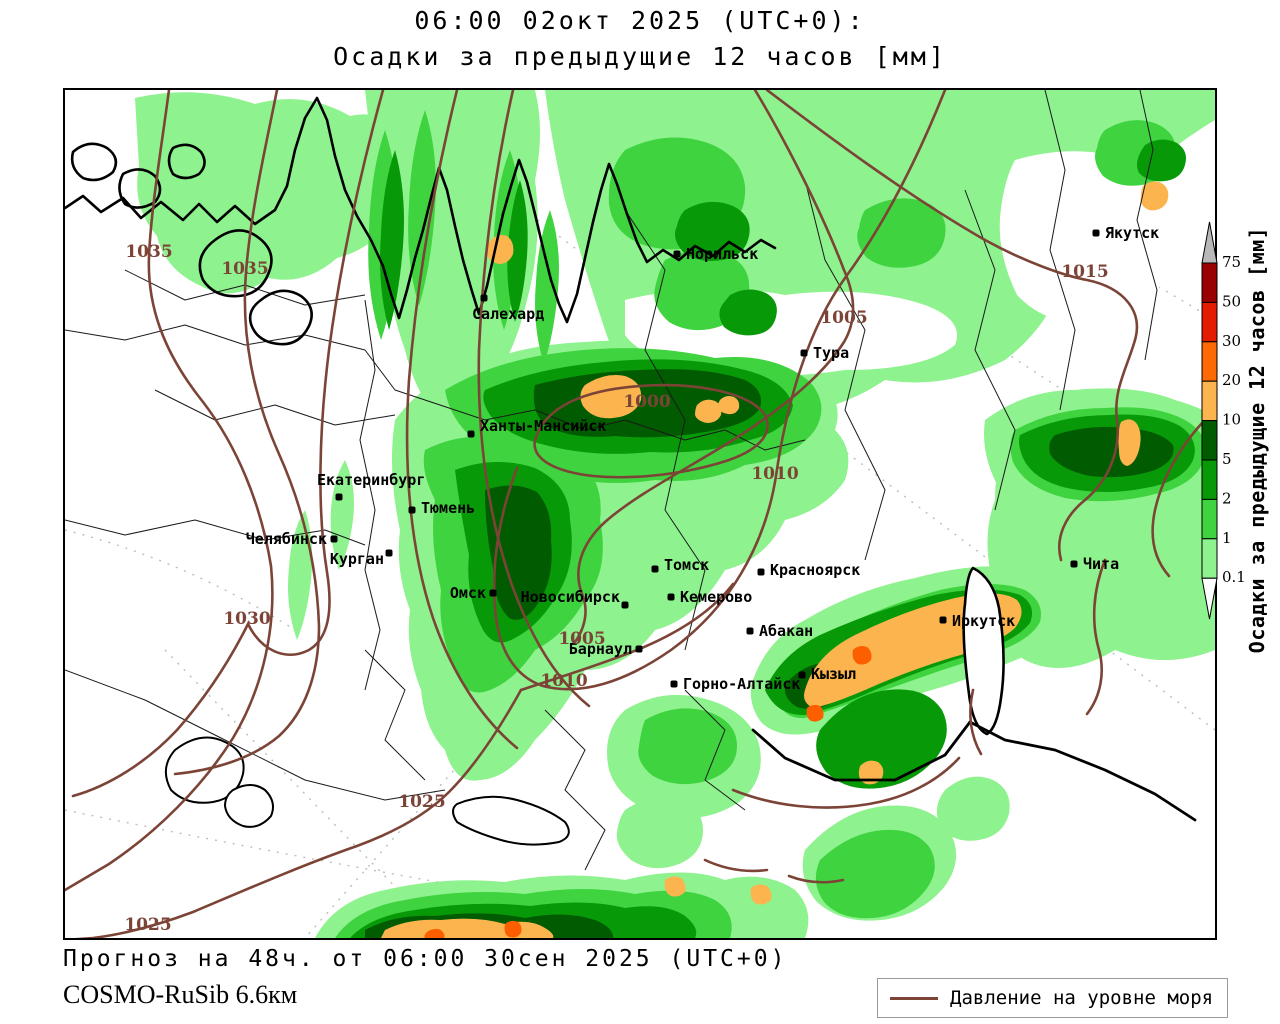 The width and height of the screenshot is (1280, 1024). Describe the element at coordinates (1085, 272) in the screenshot. I see `isobar-label: 1015` at that location.